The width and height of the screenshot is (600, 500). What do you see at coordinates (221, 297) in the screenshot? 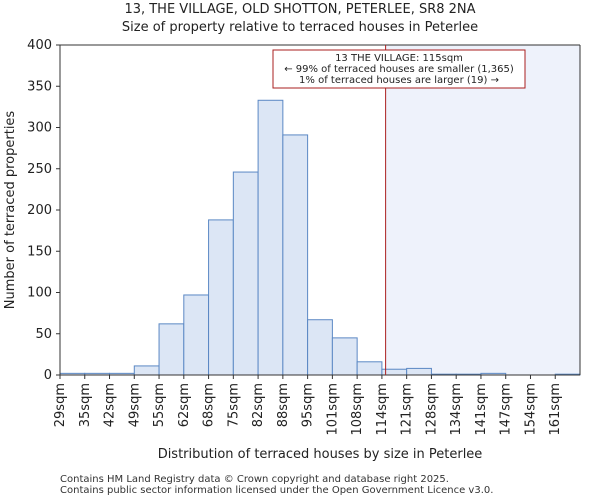
I see `histogram-bar-68sqm` at bounding box center [221, 297].